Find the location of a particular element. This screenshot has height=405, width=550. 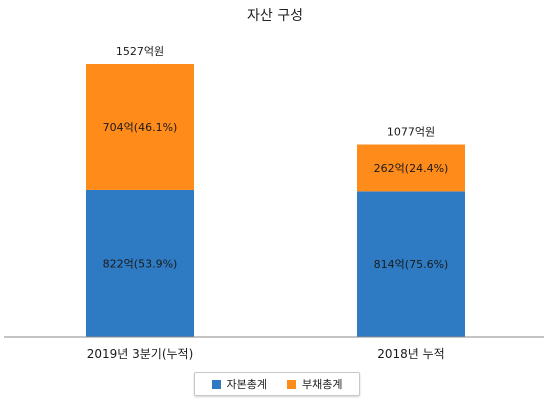

data-label-0-0: 822억(53.9%) is located at coordinates (140, 263).